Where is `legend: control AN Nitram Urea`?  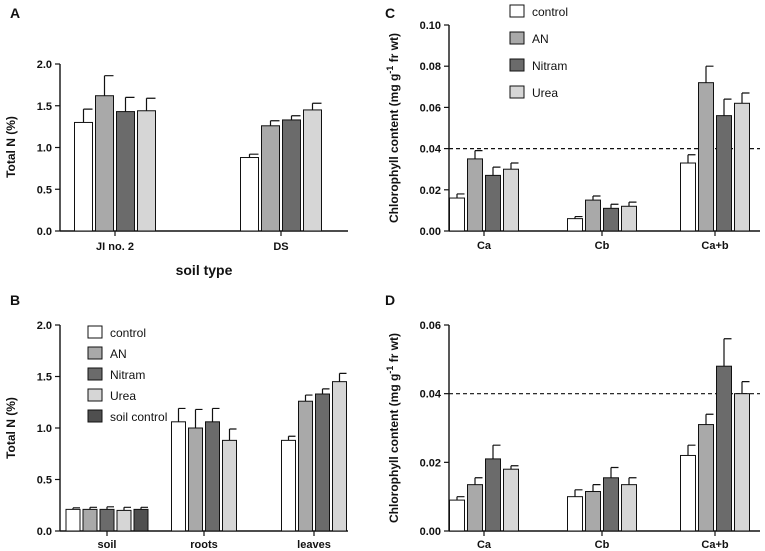 legend: control AN Nitram Urea is located at coordinates (538, 52).